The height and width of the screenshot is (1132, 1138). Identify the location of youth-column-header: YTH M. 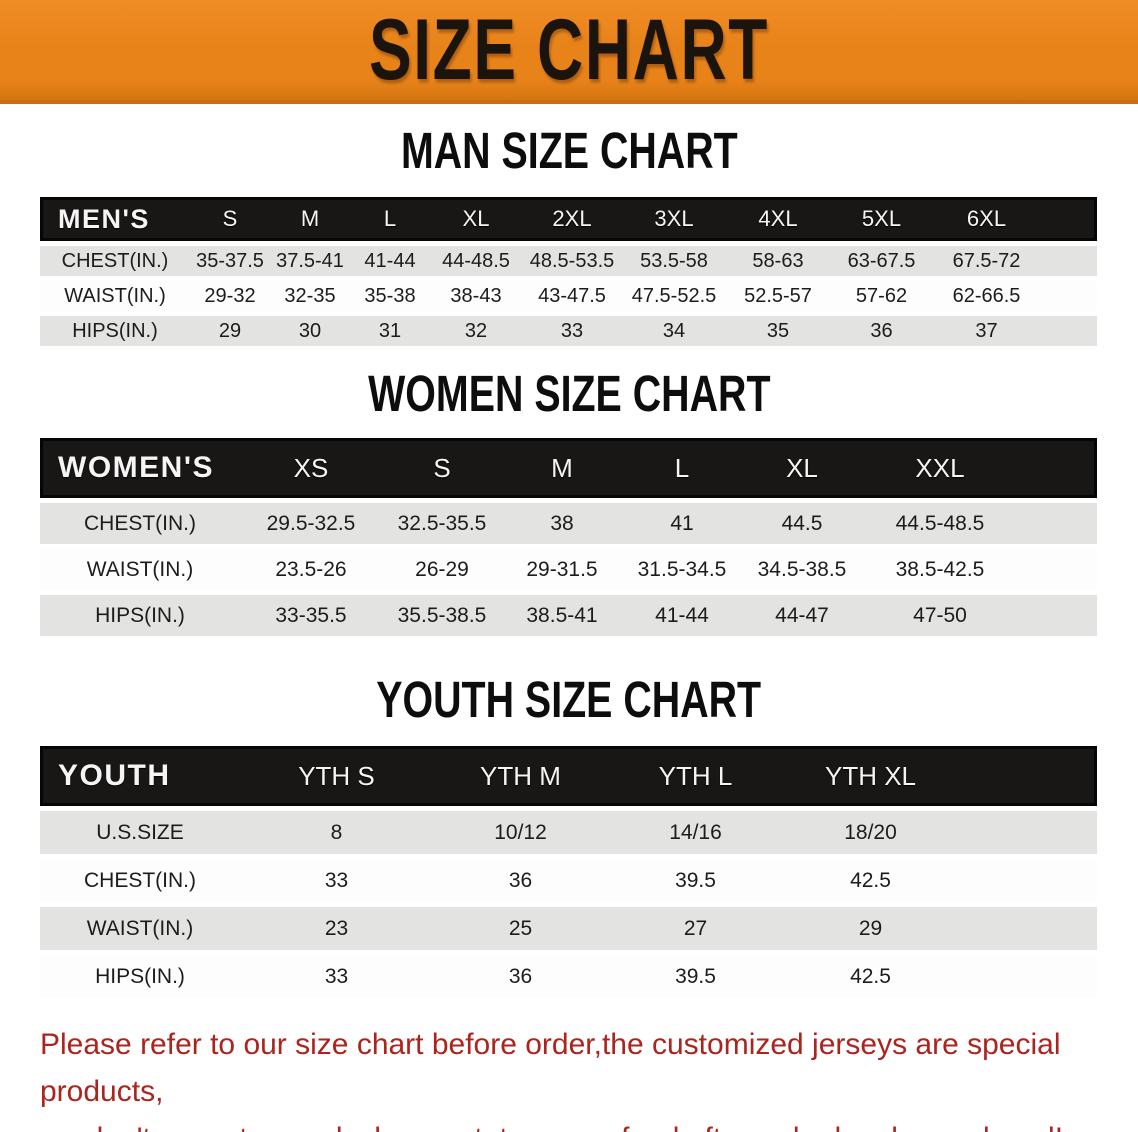
(520, 776).